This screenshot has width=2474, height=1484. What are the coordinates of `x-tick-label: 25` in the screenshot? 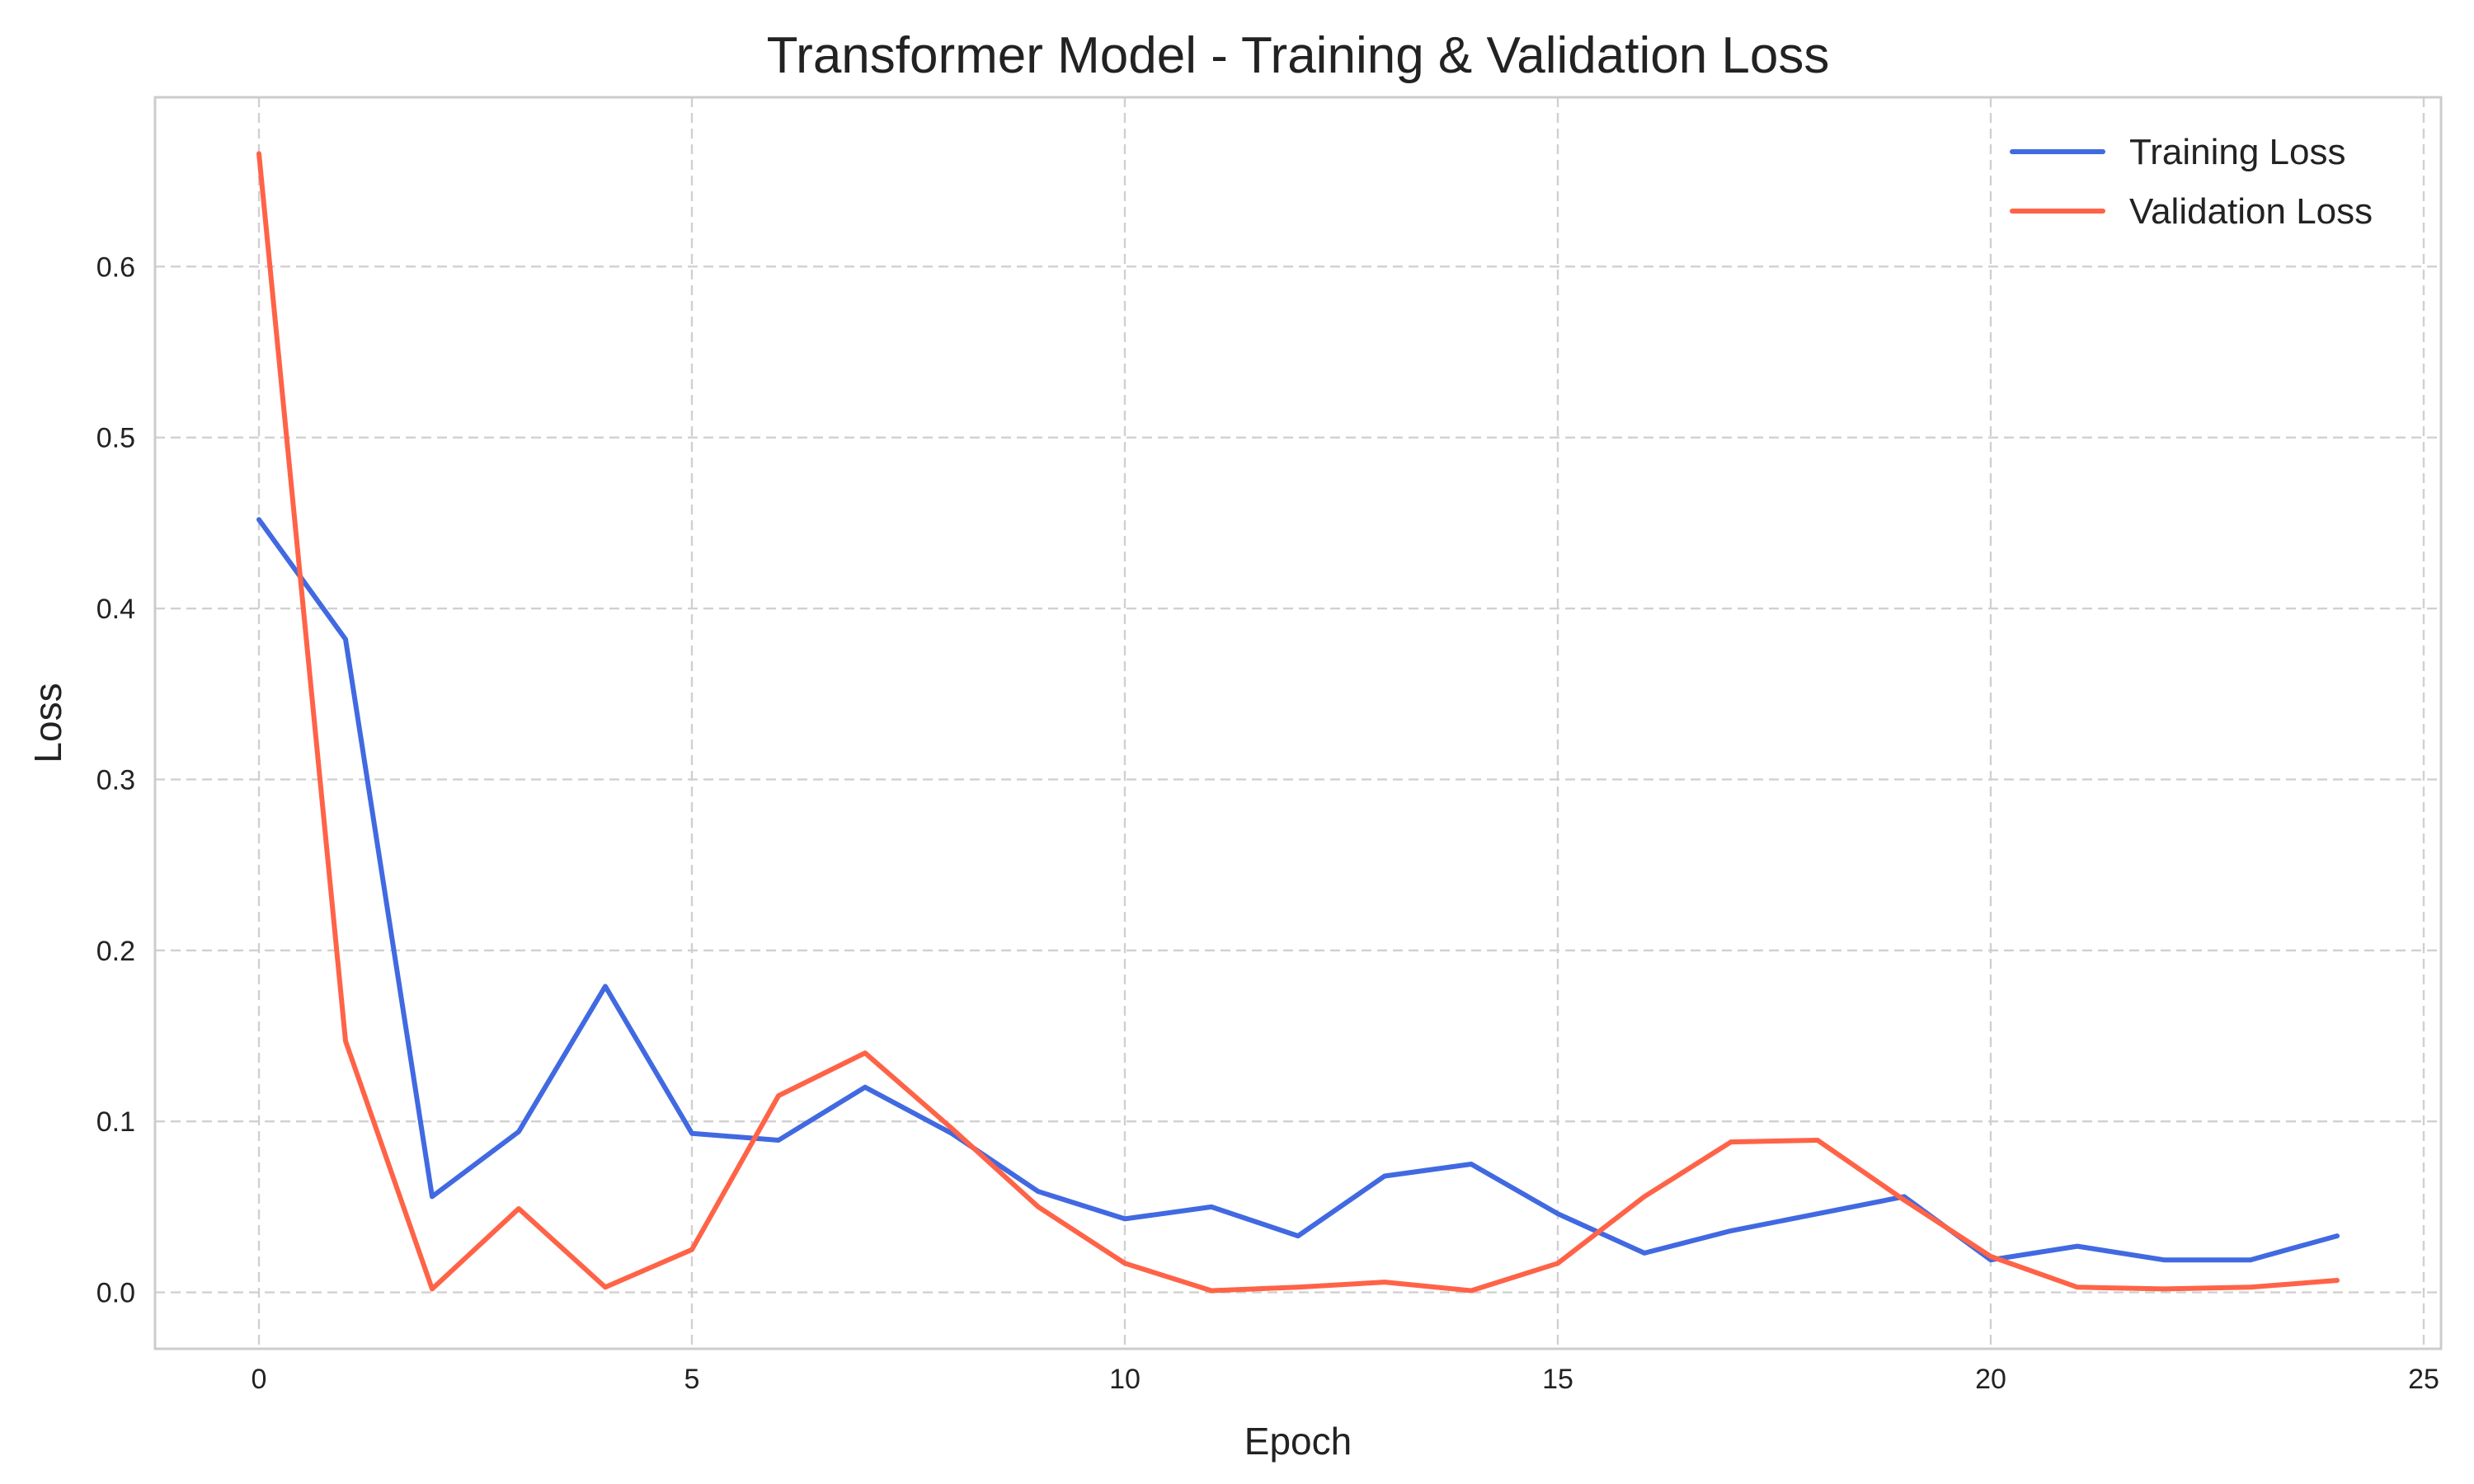 It's located at (2423, 1379).